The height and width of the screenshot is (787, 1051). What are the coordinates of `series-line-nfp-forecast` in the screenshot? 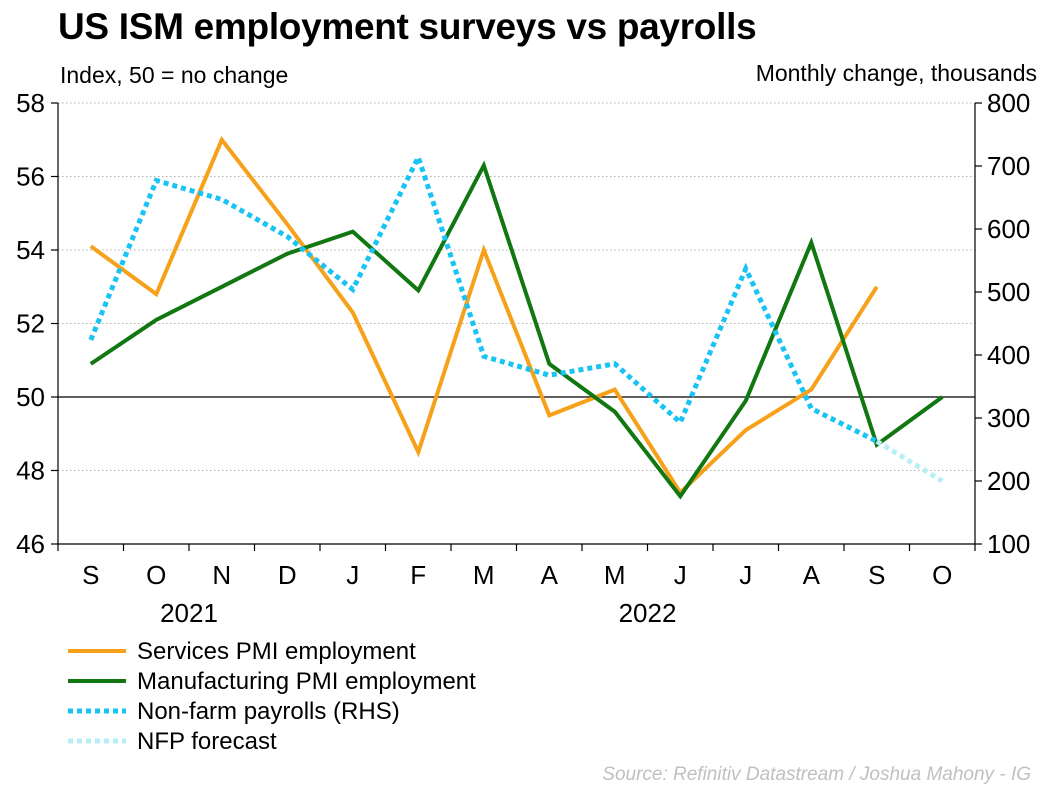 It's located at (909, 461).